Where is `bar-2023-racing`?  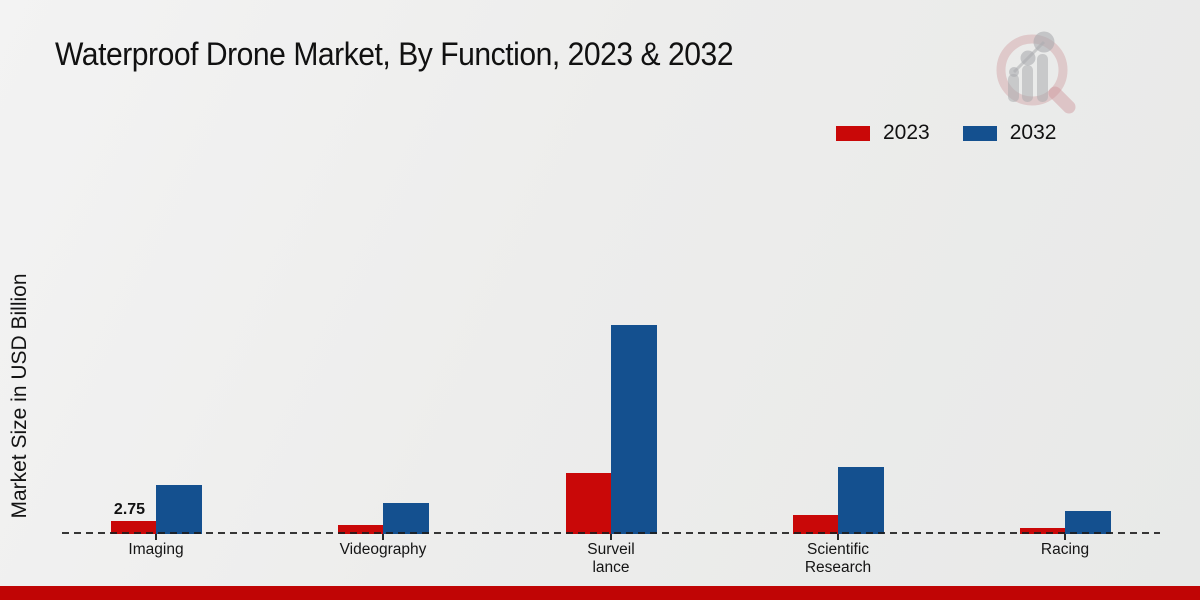 bar-2023-racing is located at coordinates (1042, 531).